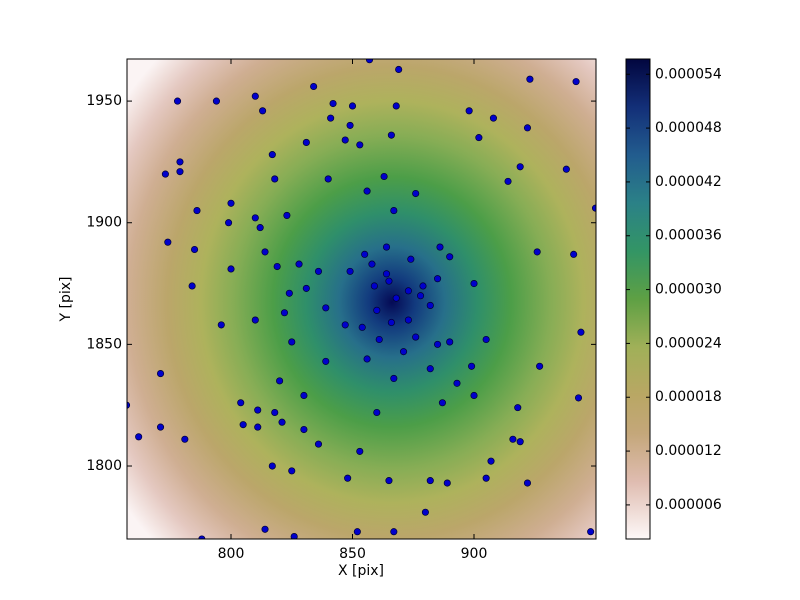 This screenshot has height=600, width=800. I want to click on colorbar-tick-label: 0.000036, so click(688, 236).